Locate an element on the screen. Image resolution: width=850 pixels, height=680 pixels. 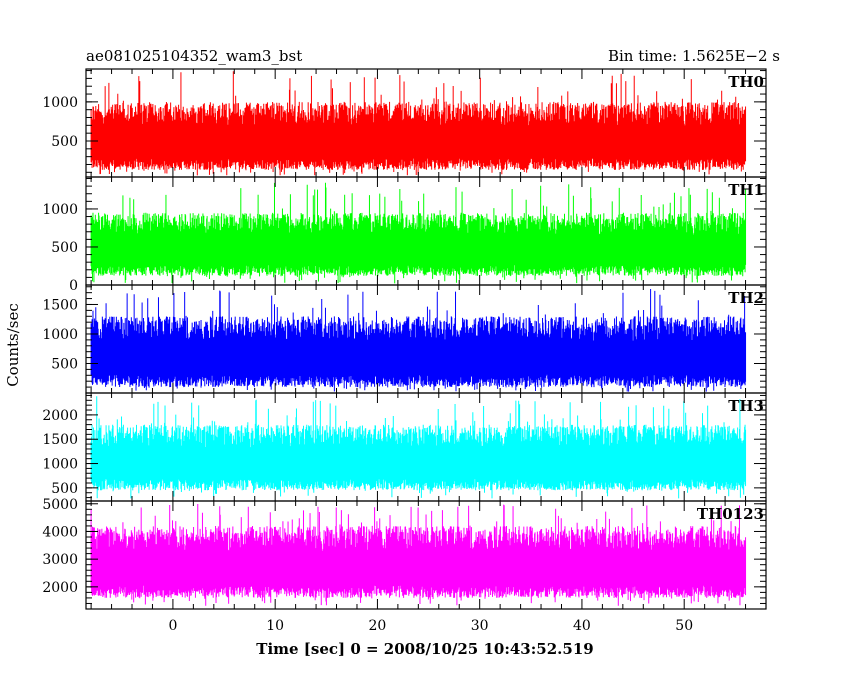
y-tick-label: 0 is located at coordinates (73, 286).